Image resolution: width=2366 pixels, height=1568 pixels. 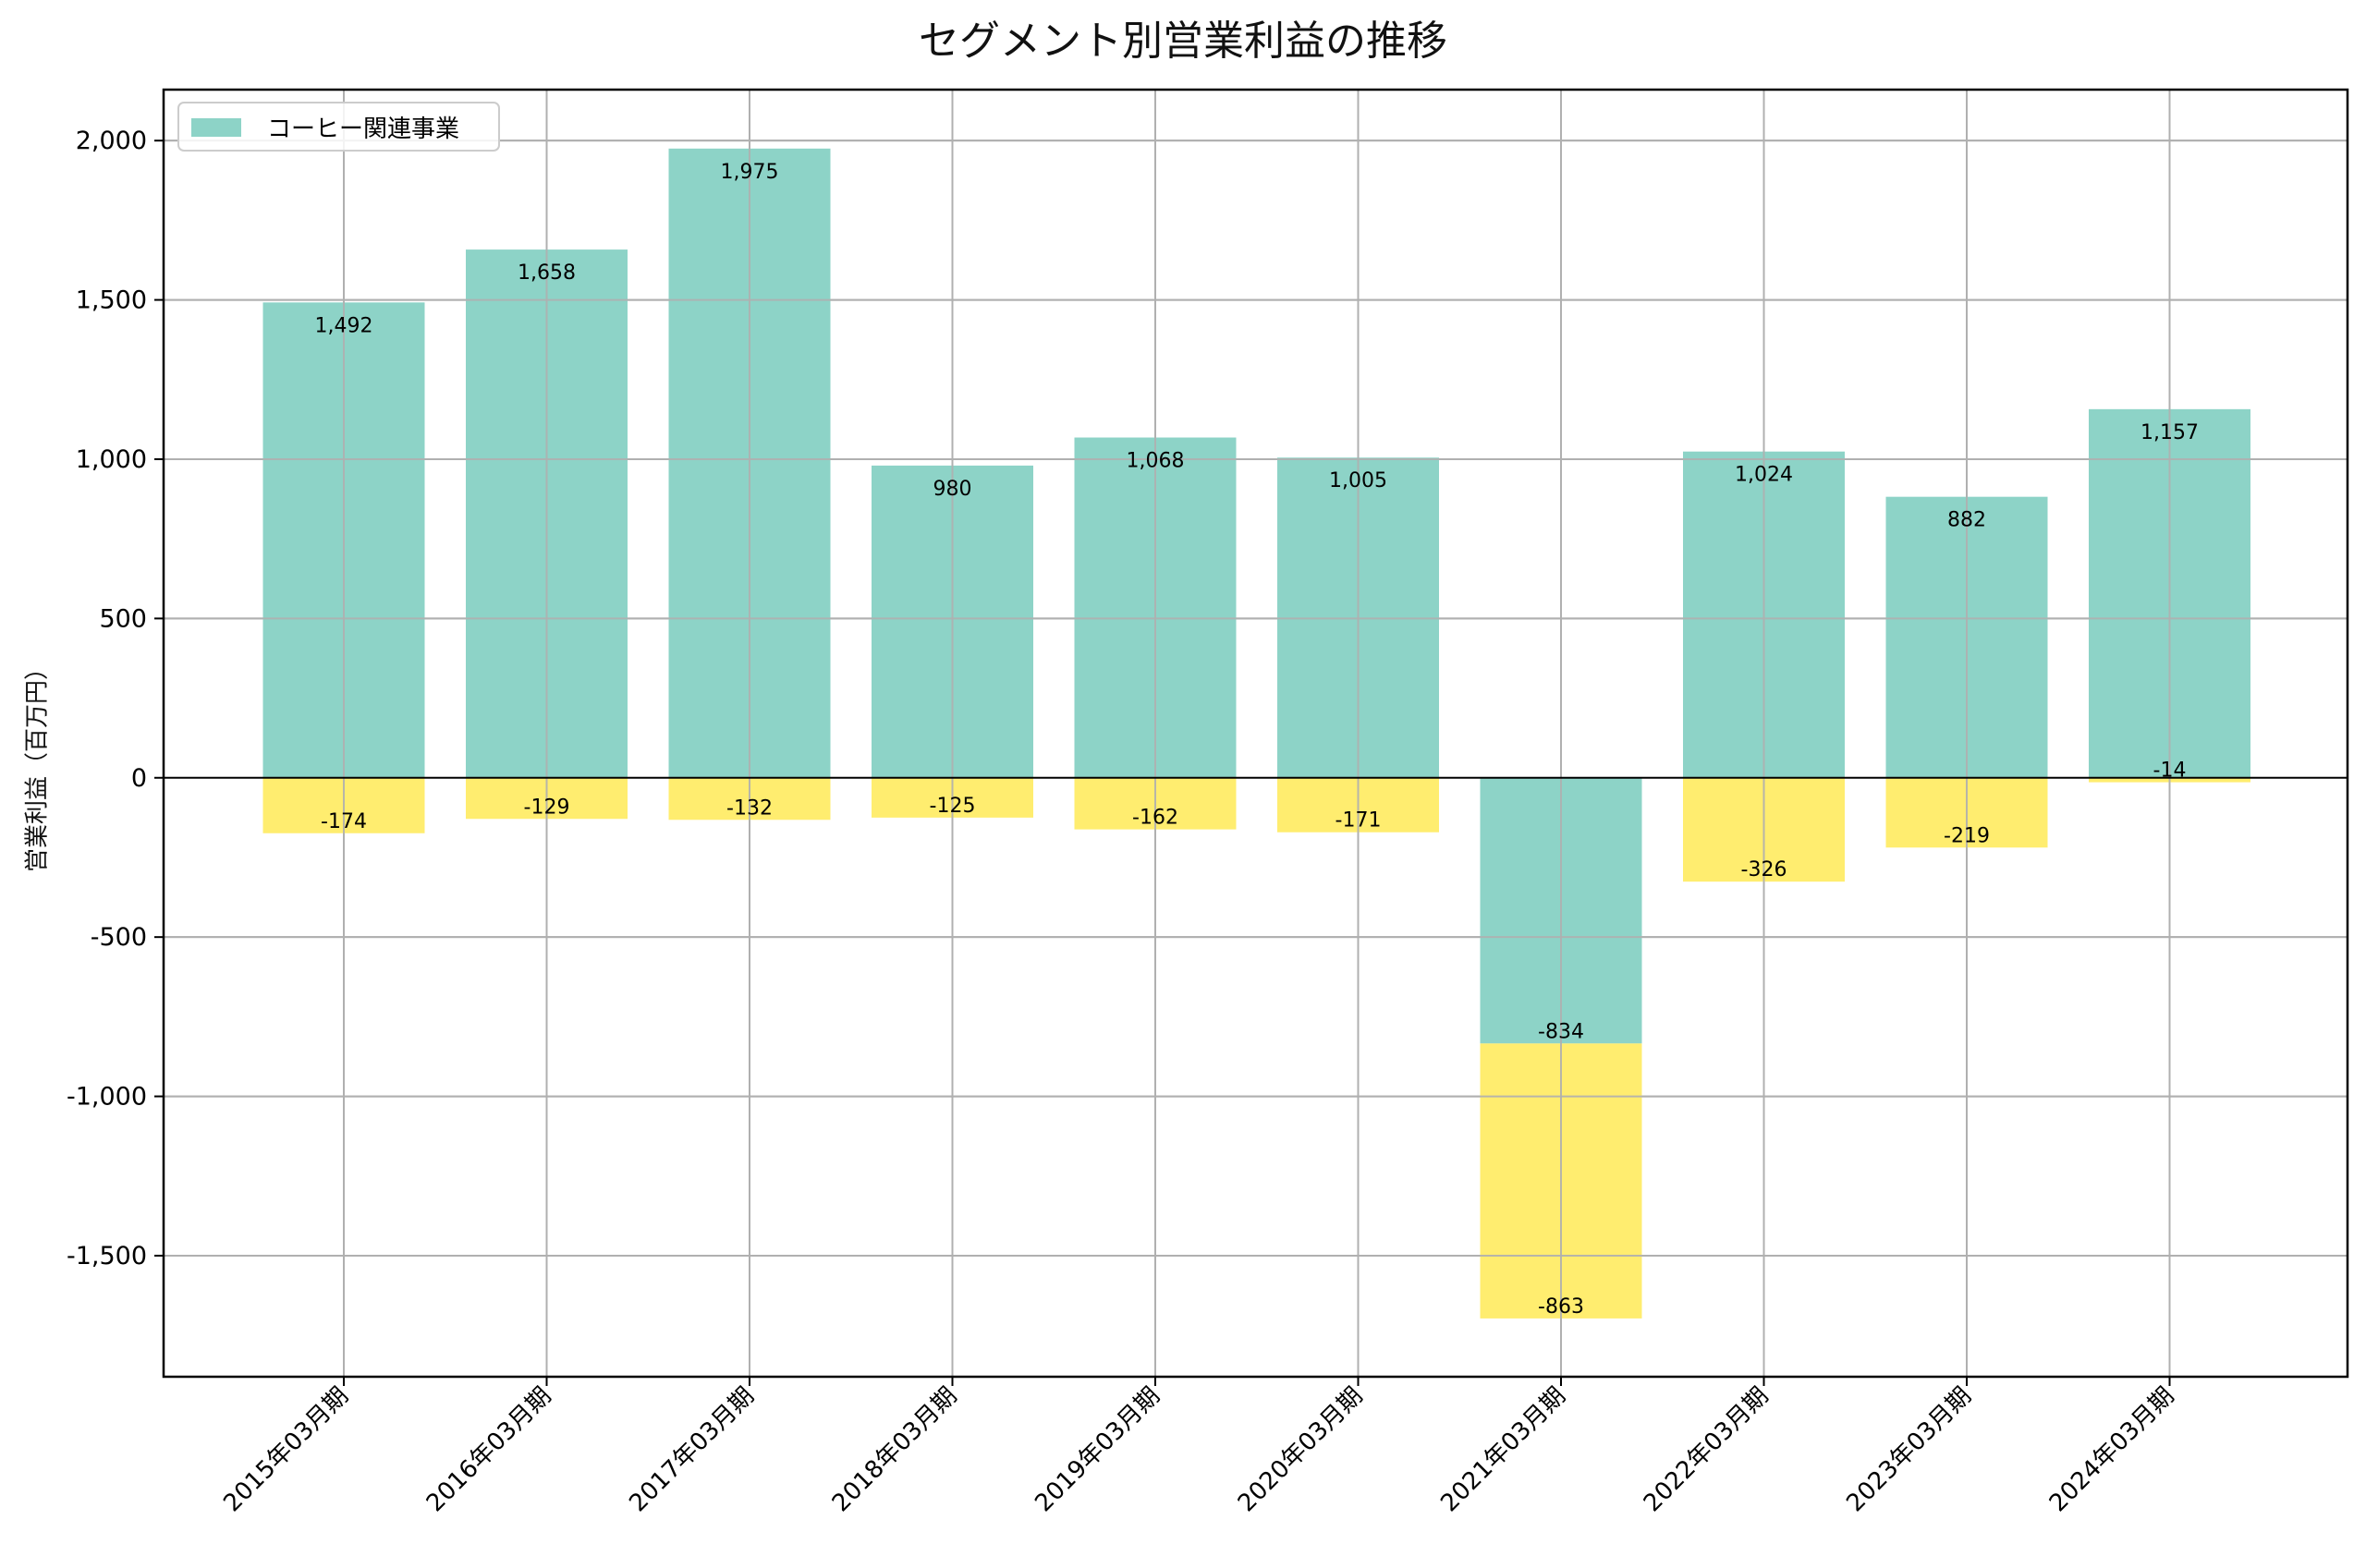 What do you see at coordinates (286, 1450) in the screenshot?
I see `x-tick-label: 2015年03月期` at bounding box center [286, 1450].